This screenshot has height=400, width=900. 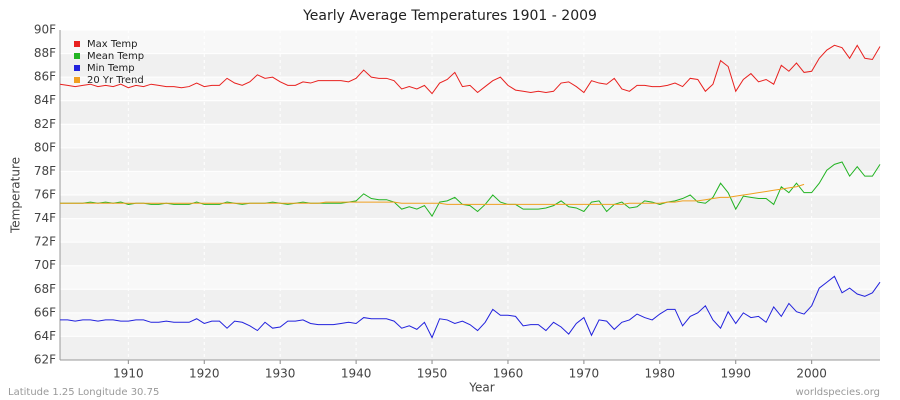 I want to click on legend-label: Max Temp, so click(x=112, y=44).